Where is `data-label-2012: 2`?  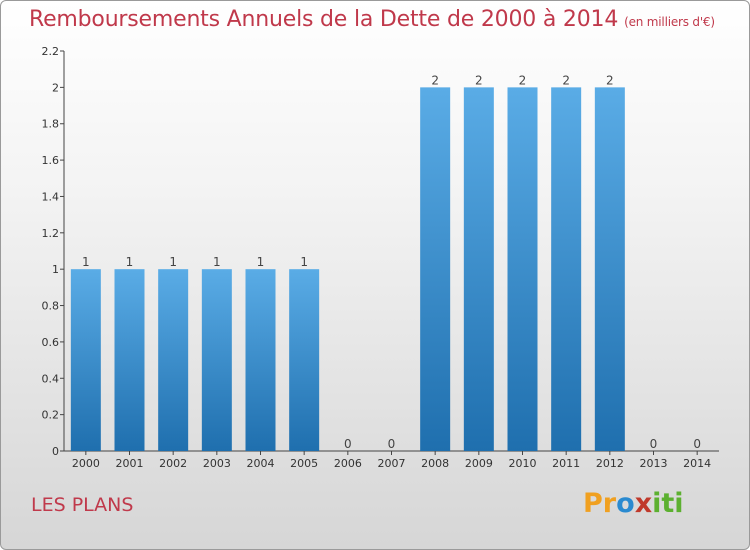 data-label-2012: 2 is located at coordinates (610, 80).